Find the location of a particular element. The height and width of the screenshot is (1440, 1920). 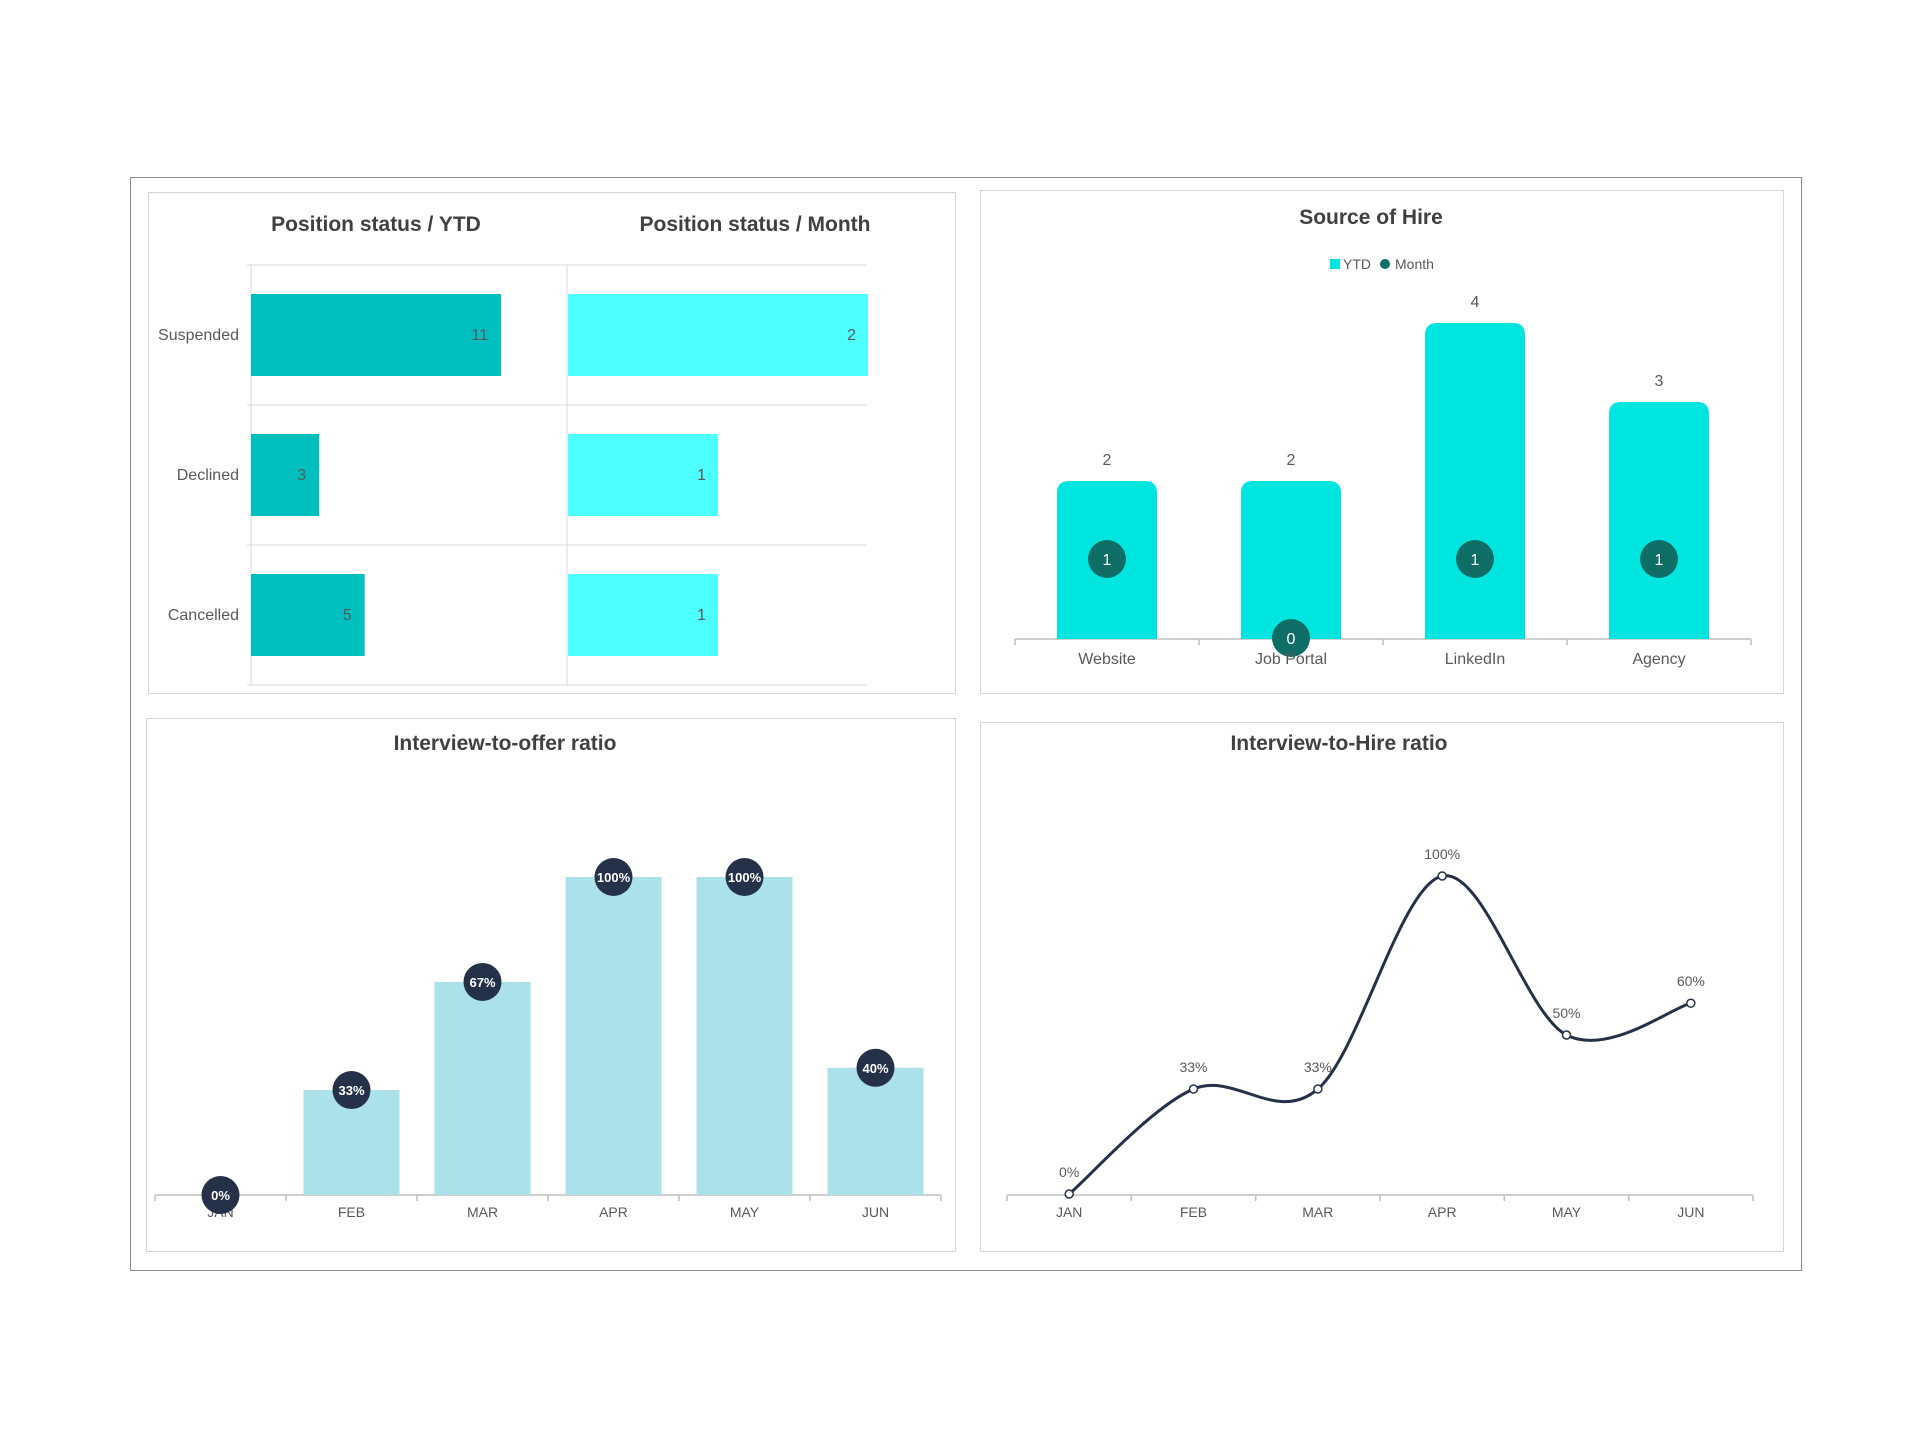

hire-title: Interview-to-Hire ratio is located at coordinates (1338, 743).